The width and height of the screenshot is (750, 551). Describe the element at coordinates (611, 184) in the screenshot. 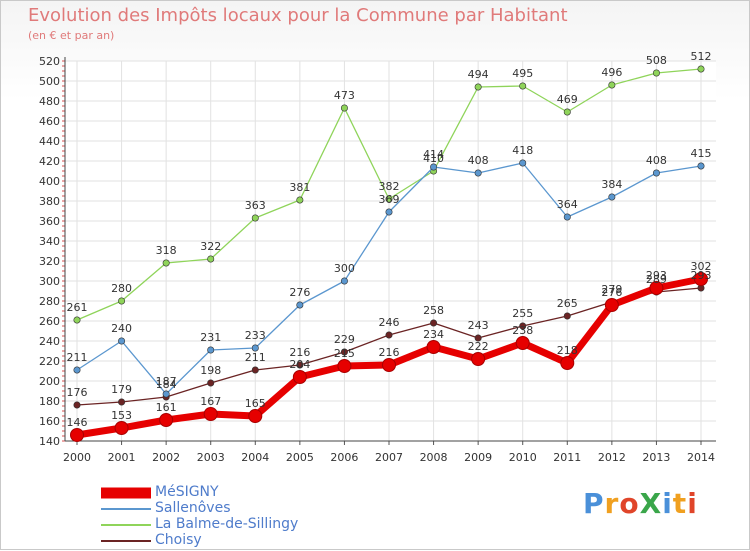

I see `data-label-sallenoves: 384` at that location.